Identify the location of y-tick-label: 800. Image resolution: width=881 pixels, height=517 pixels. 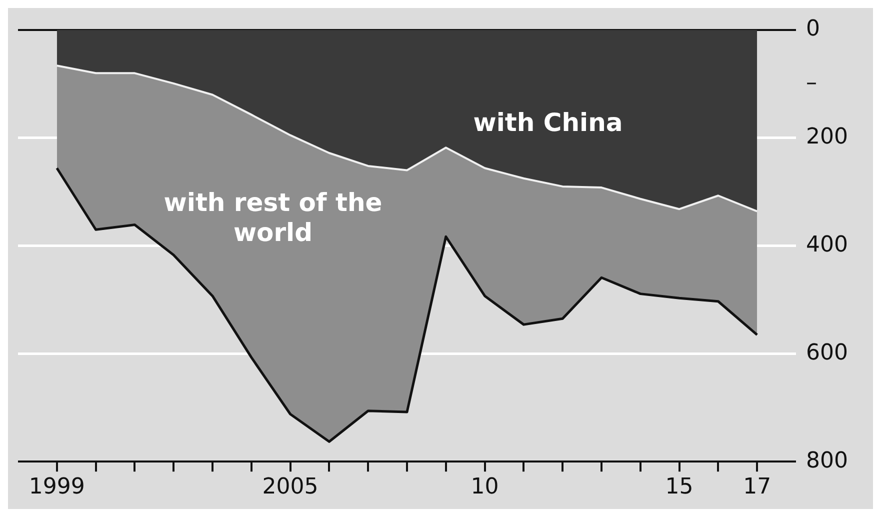
(827, 461).